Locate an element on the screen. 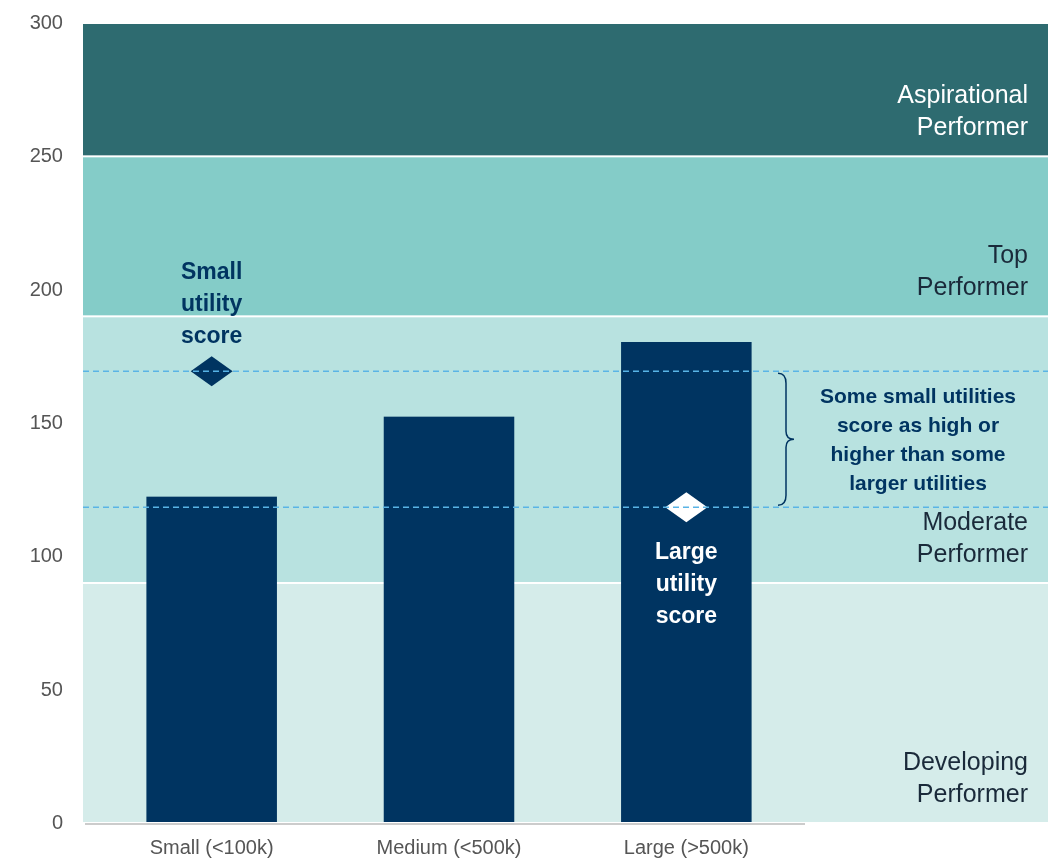 This screenshot has height=866, width=1056. y-tick-label: 150 is located at coordinates (46, 422).